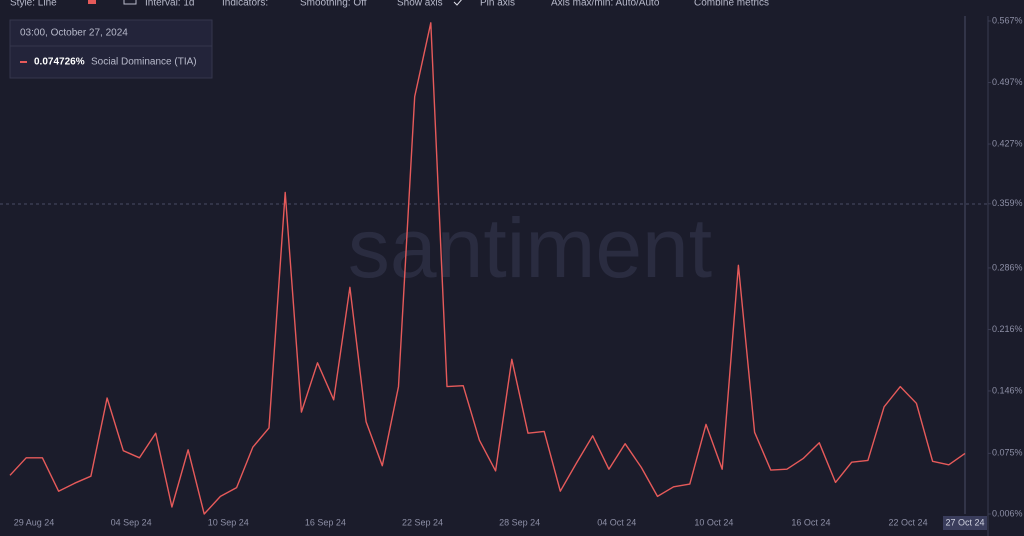 The height and width of the screenshot is (536, 1024). What do you see at coordinates (713, 522) in the screenshot?
I see `x-tick-label: 10 Oct 24` at bounding box center [713, 522].